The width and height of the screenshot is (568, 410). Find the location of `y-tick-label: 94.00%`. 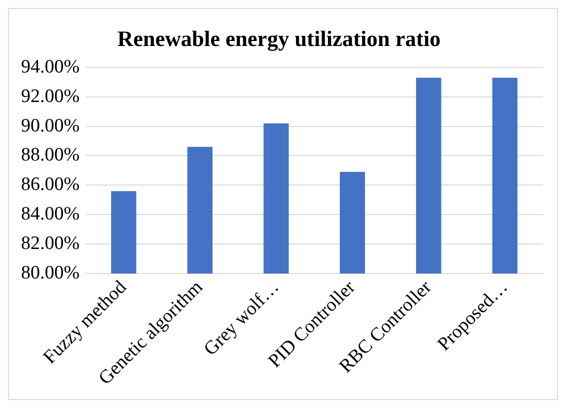

y-tick-label: 94.00% is located at coordinates (50, 67).